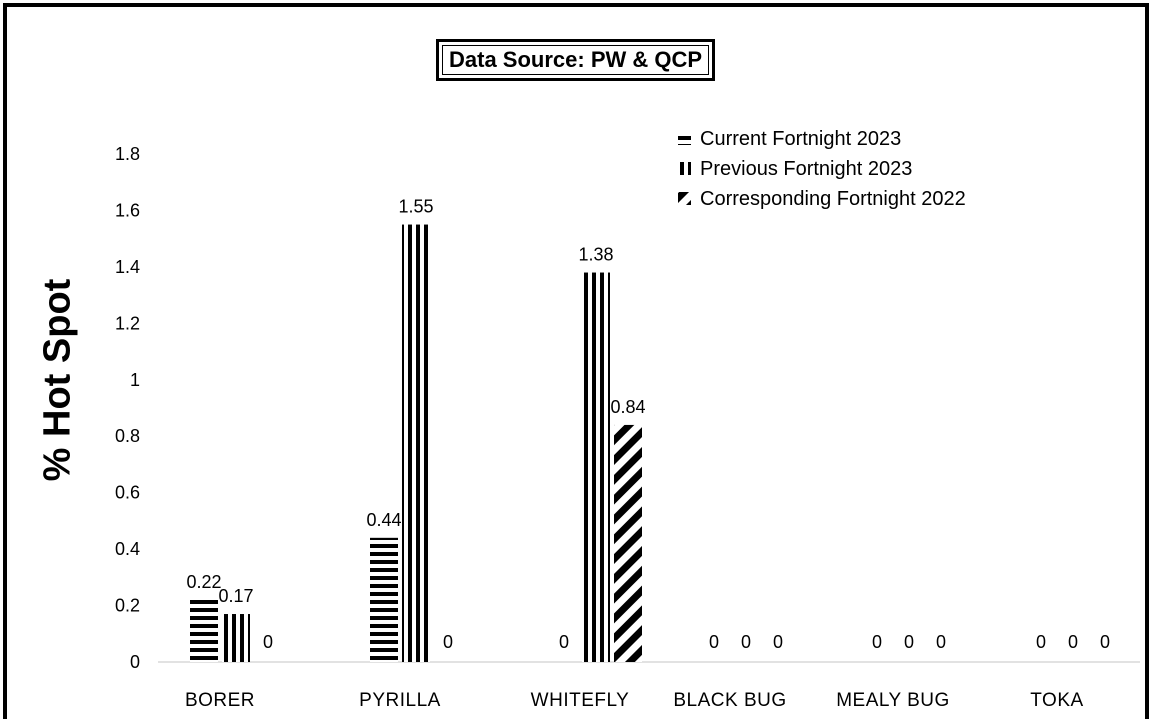 Image resolution: width=1154 pixels, height=719 pixels. What do you see at coordinates (235, 596) in the screenshot?
I see `data-label: 0.17` at bounding box center [235, 596].